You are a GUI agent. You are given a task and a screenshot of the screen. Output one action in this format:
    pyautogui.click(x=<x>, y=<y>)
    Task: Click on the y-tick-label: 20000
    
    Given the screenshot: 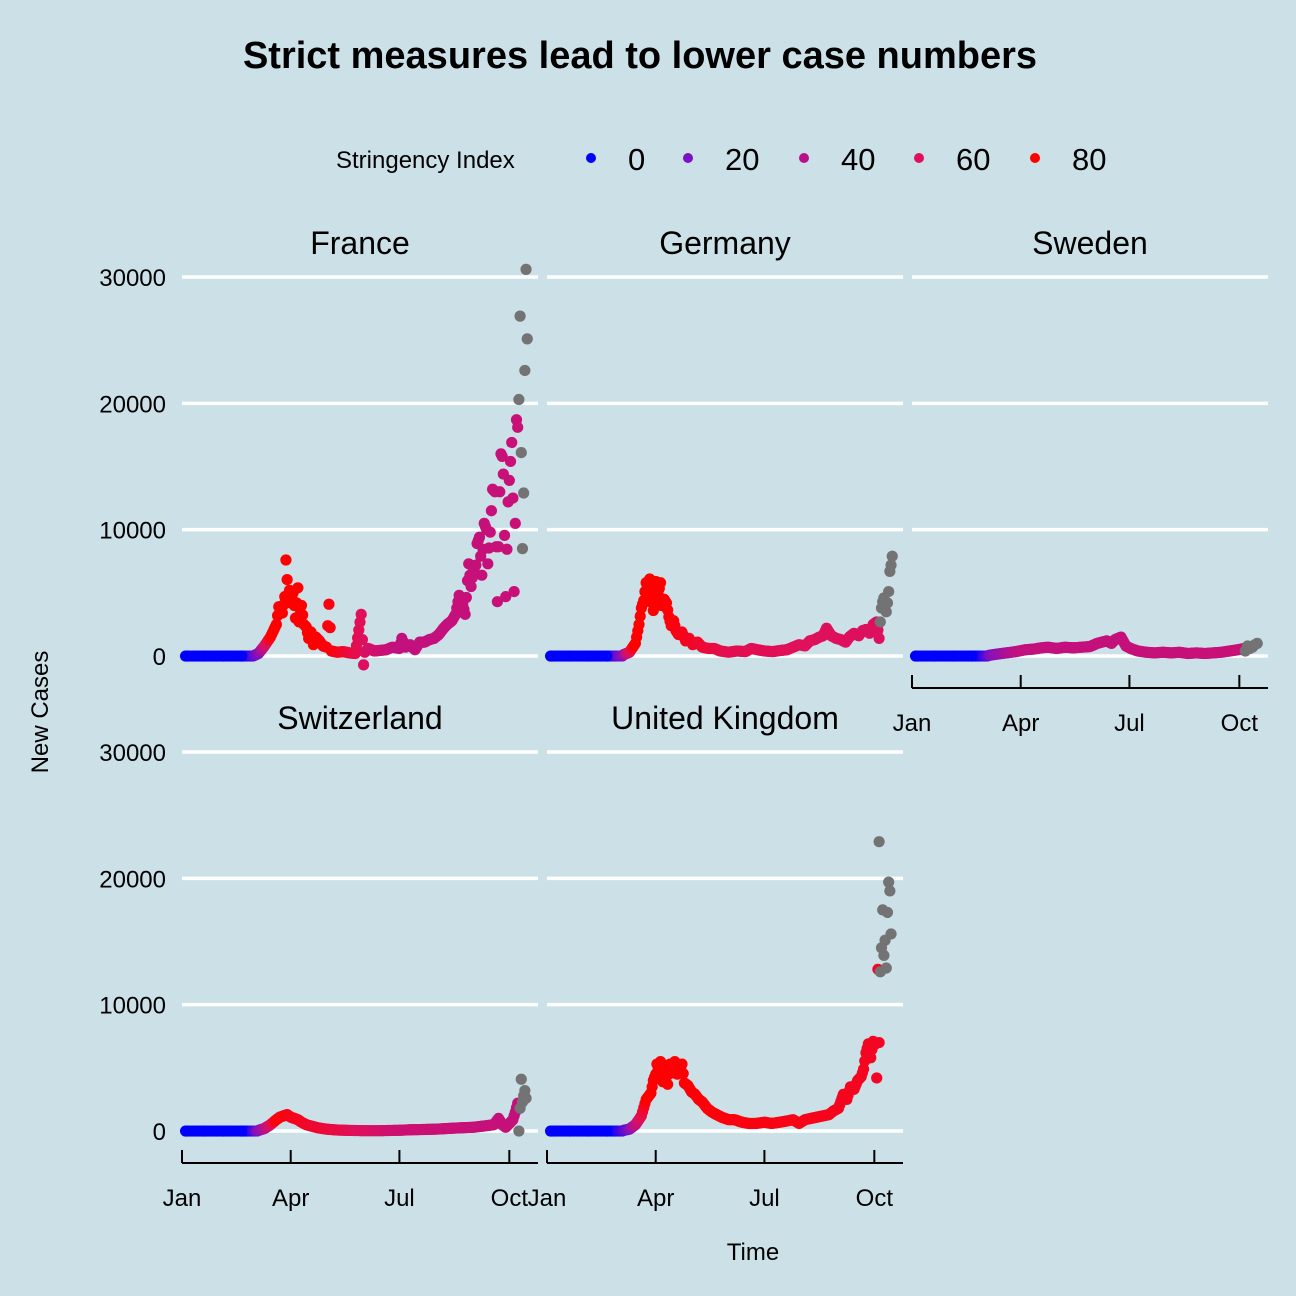 What is the action you would take?
    pyautogui.click(x=132, y=879)
    